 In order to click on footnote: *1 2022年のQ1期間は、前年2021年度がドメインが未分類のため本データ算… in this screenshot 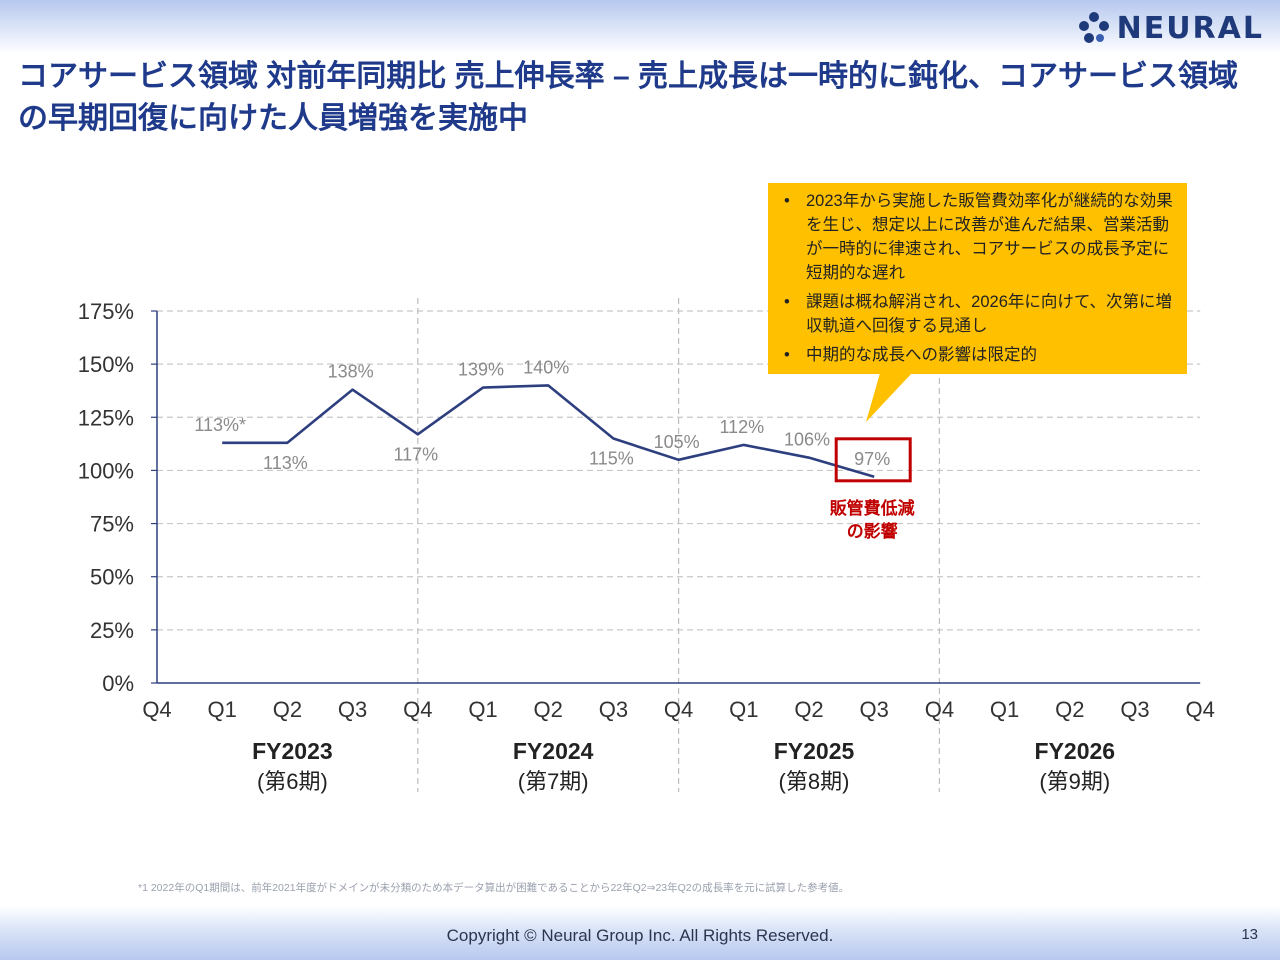, I will do `click(494, 888)`.